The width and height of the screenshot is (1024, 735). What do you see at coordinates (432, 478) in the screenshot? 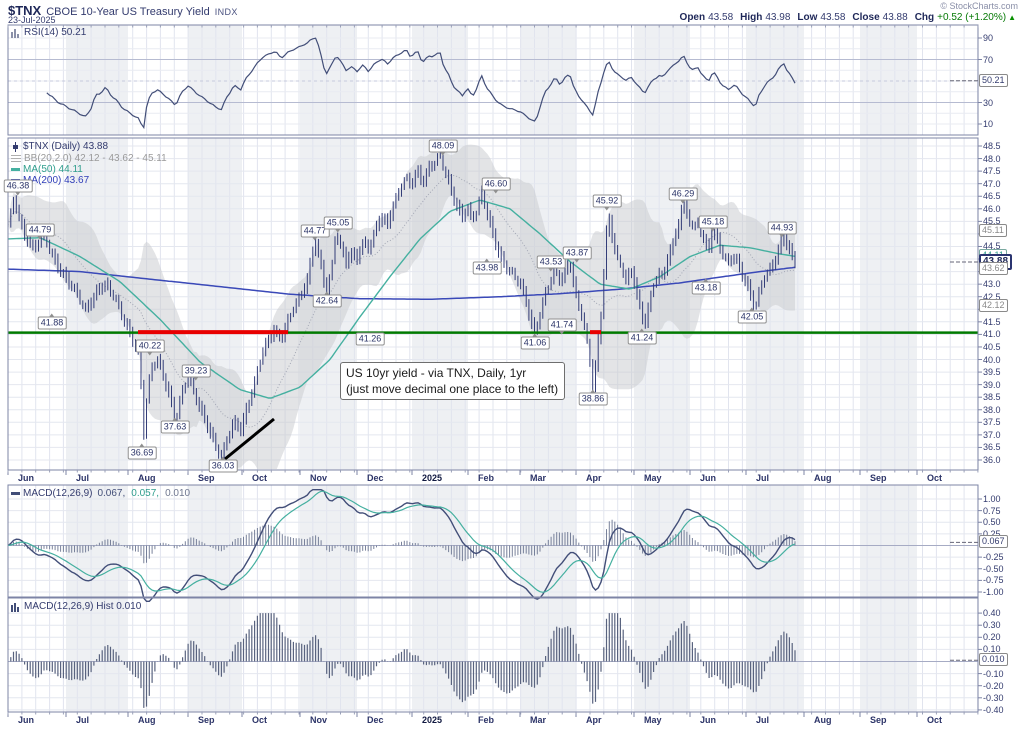
I see `x-axis-month-label: 2025` at bounding box center [432, 478].